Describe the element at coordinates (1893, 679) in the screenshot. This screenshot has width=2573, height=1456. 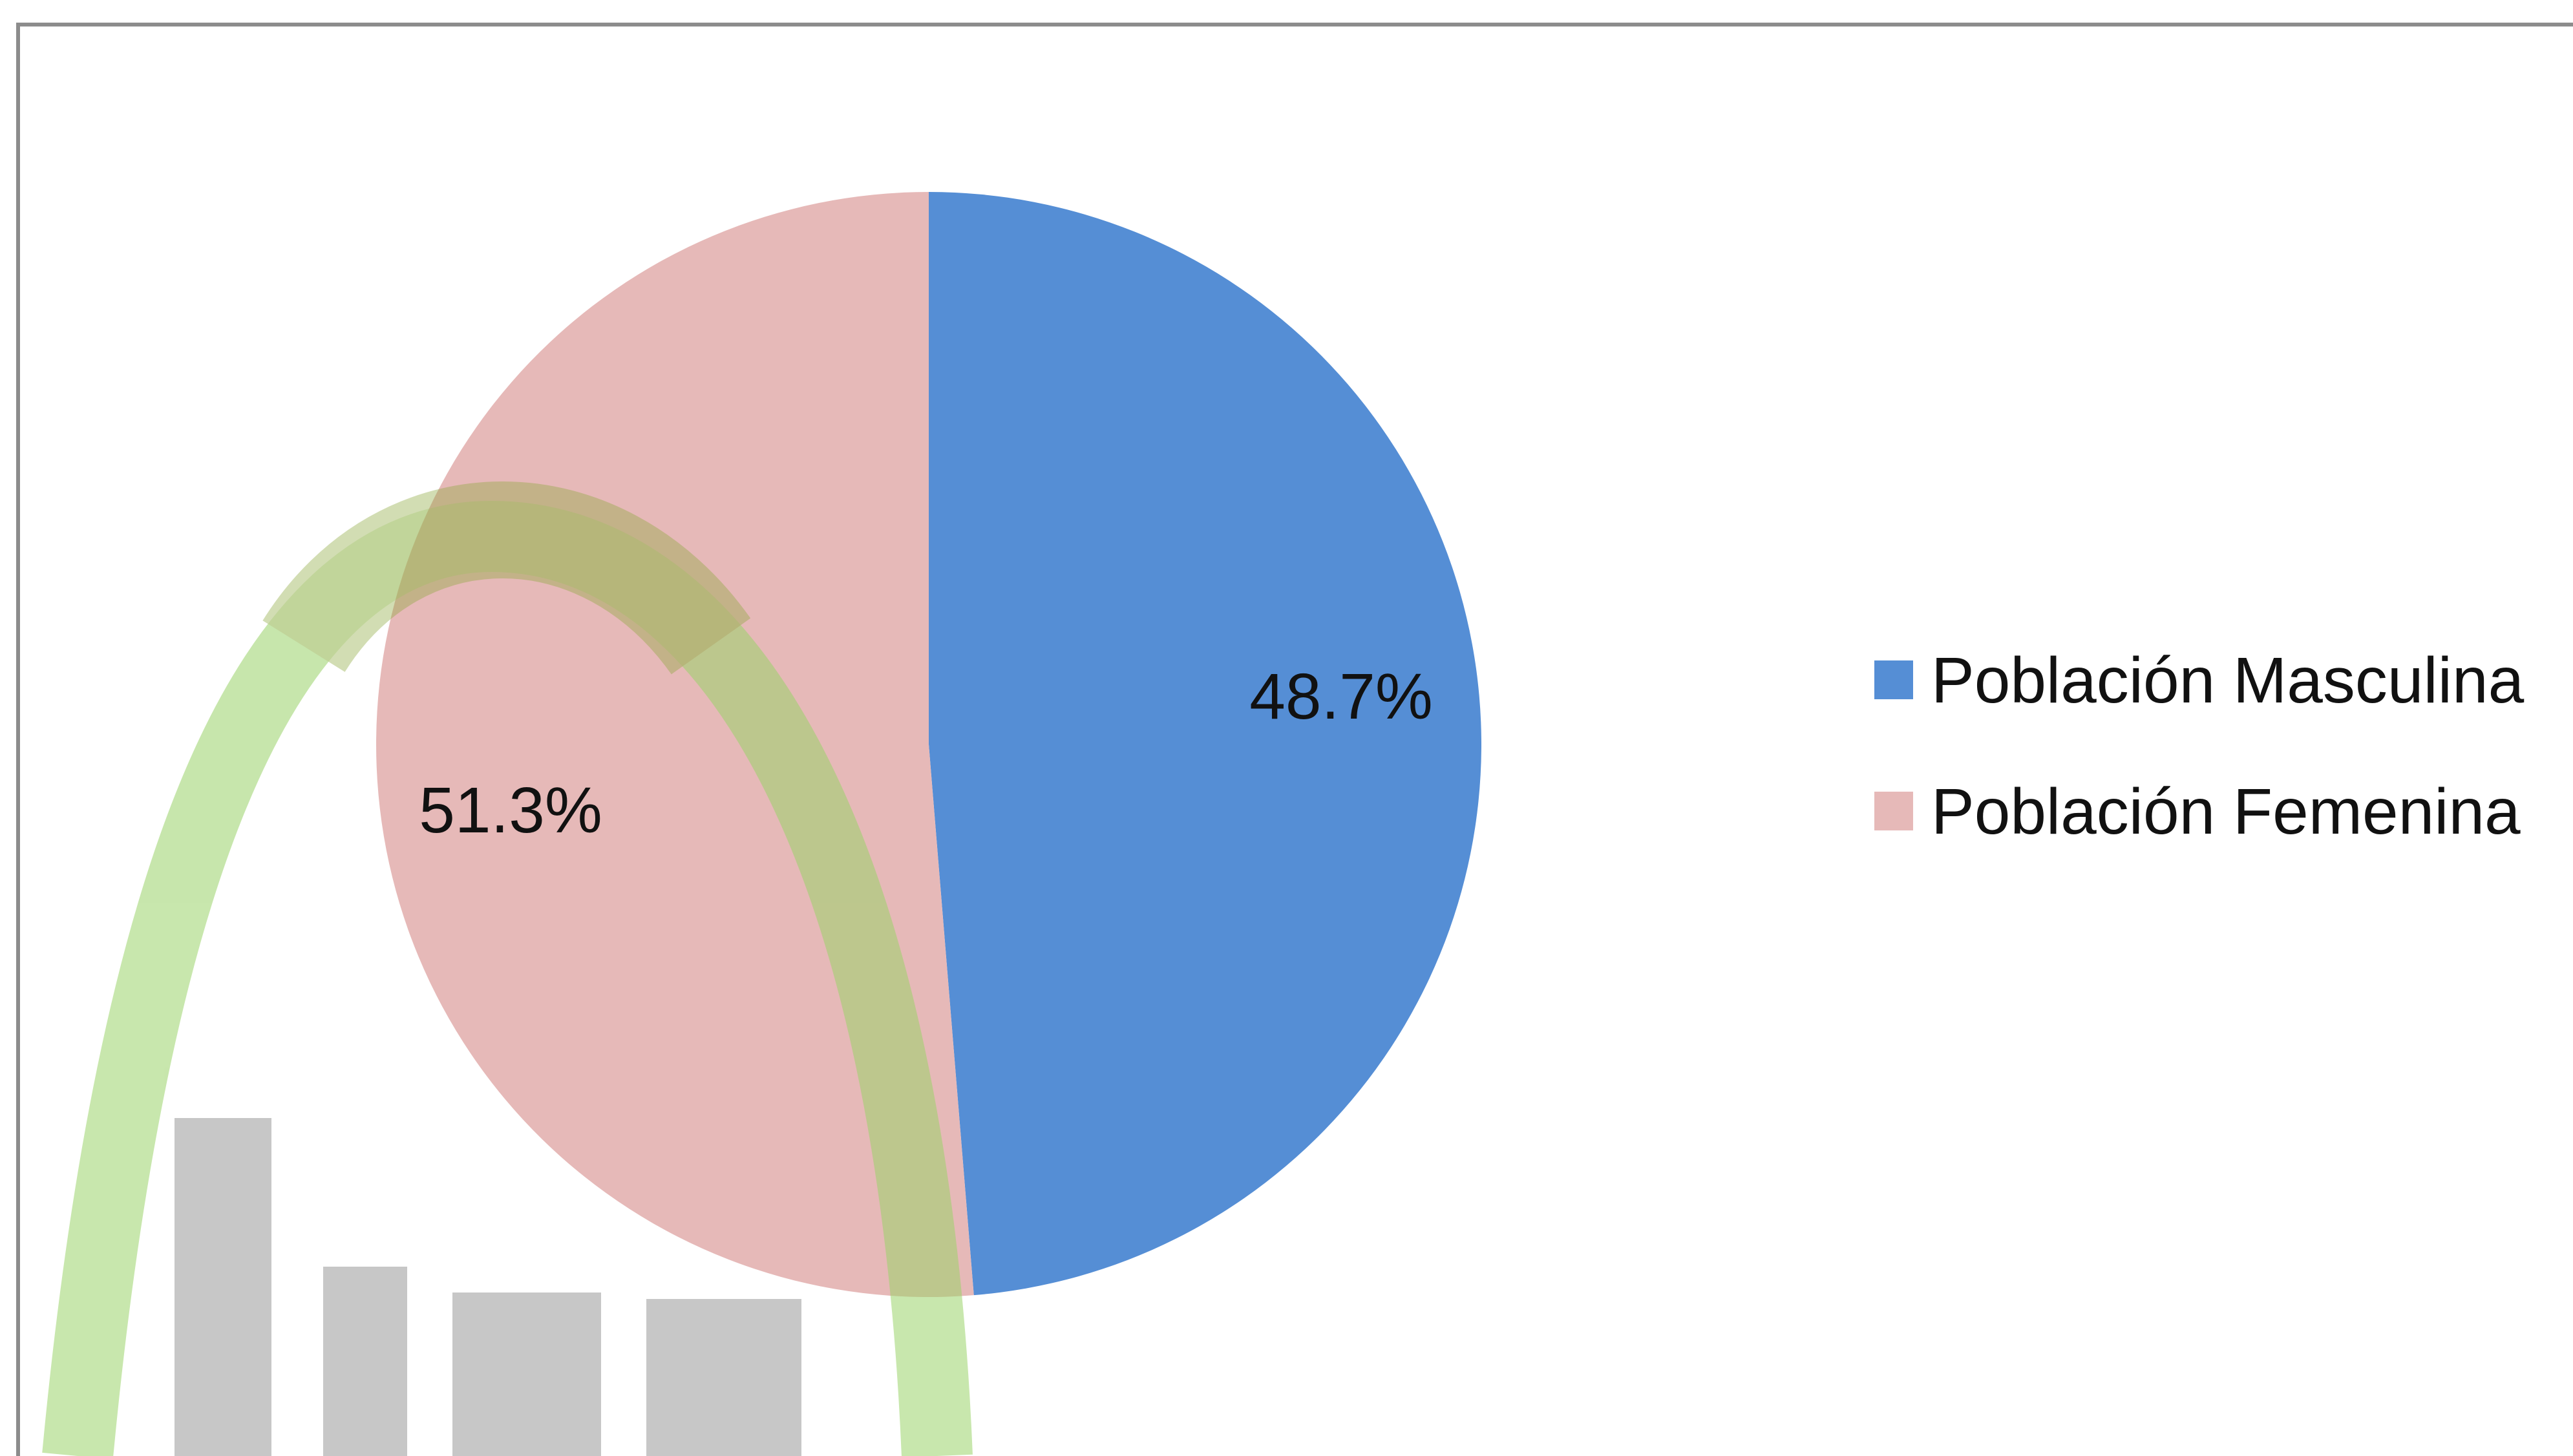
I see `legend-swatch-masculina` at that location.